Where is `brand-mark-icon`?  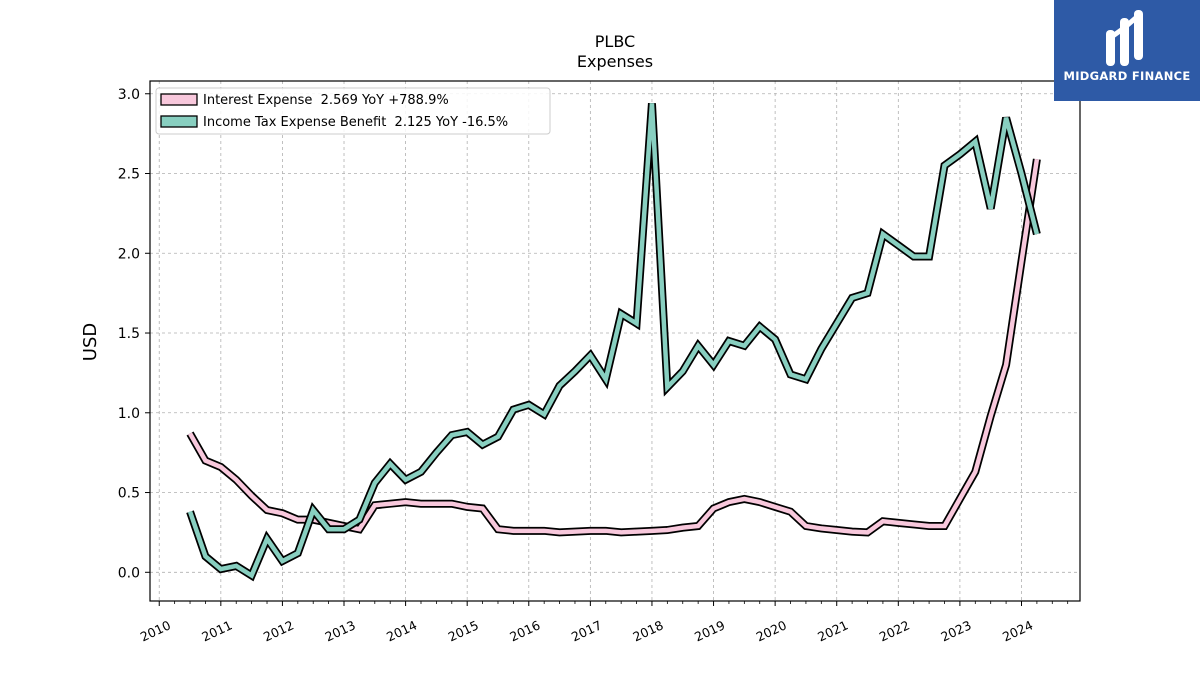
brand-mark-icon is located at coordinates (1124, 38).